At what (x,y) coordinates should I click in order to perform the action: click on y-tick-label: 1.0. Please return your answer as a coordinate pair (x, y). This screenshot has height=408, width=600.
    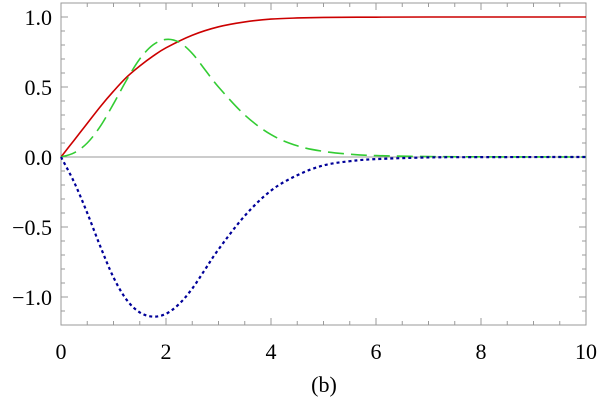
    Looking at the image, I should click on (39, 17).